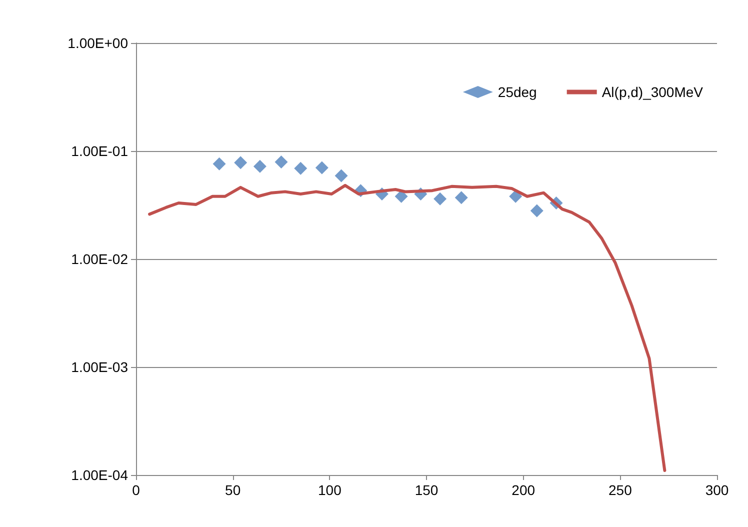 This screenshot has width=748, height=527. Describe the element at coordinates (233, 490) in the screenshot. I see `x-tick-label: 50` at that location.